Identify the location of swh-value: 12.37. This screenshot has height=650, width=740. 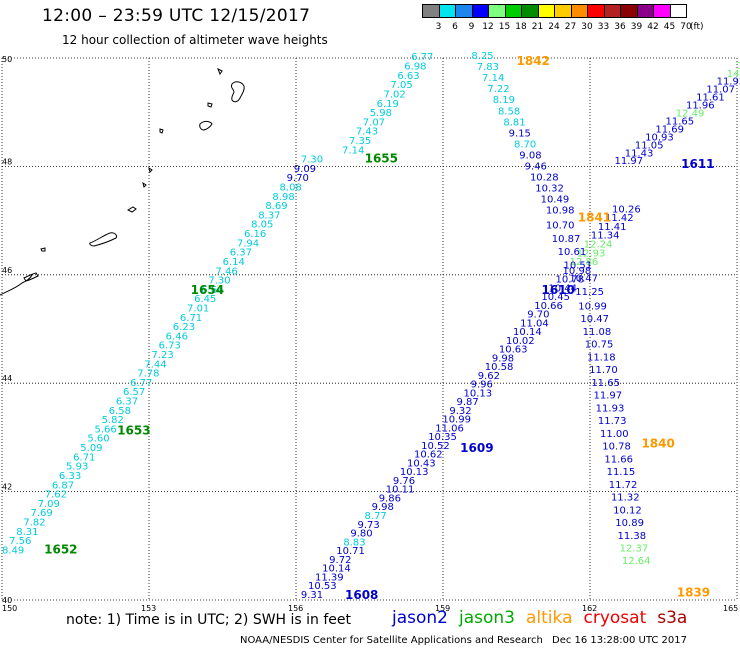
(634, 548).